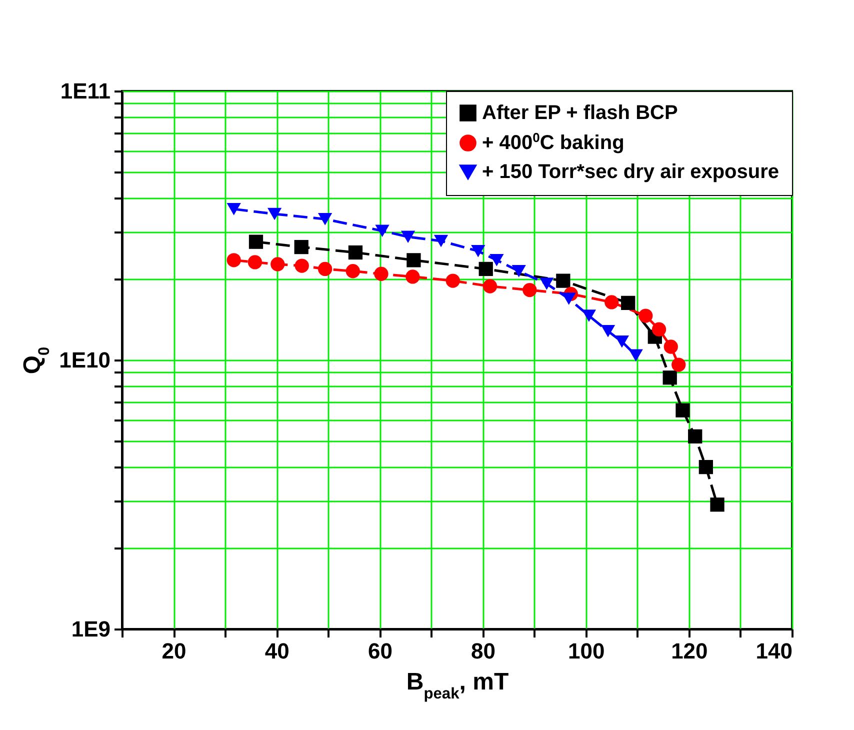 The height and width of the screenshot is (730, 854). What do you see at coordinates (90, 629) in the screenshot?
I see `y-tick-label: 1E9` at bounding box center [90, 629].